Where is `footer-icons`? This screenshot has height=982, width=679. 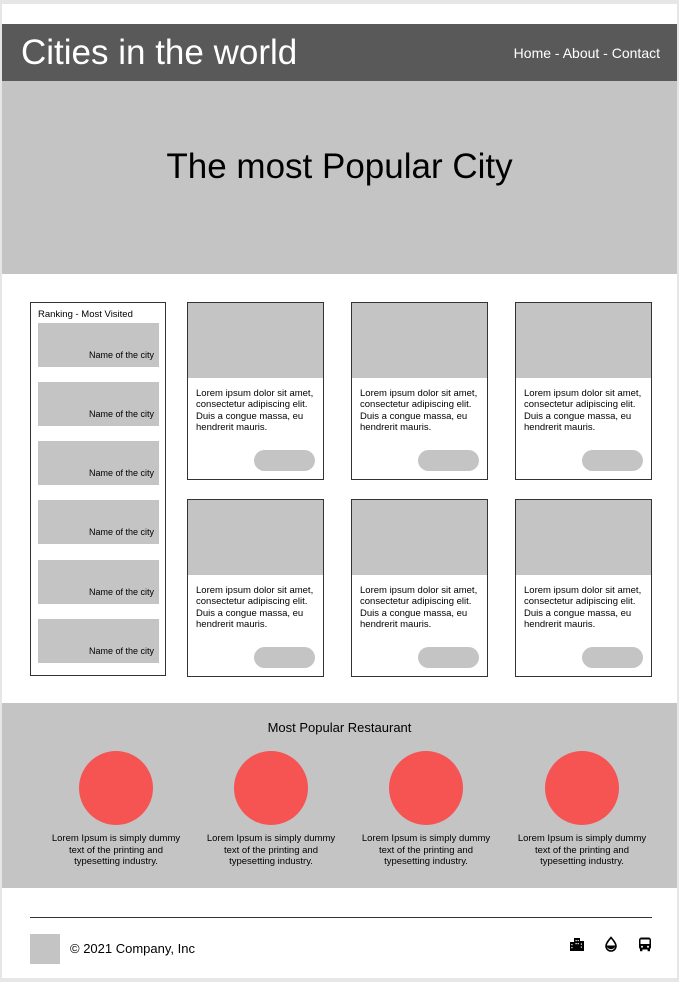 footer-icons is located at coordinates (611, 944).